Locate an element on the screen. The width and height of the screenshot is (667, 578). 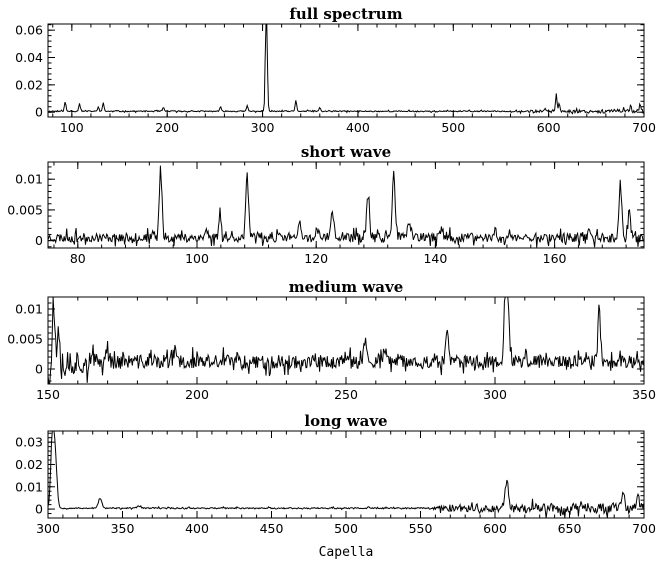
y-tick-label: 0.04 is located at coordinates (29, 57).